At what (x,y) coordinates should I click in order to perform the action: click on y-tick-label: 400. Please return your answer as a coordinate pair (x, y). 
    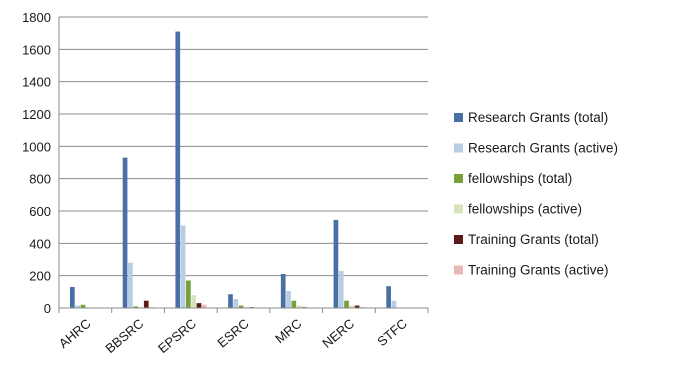
    Looking at the image, I should click on (40, 243).